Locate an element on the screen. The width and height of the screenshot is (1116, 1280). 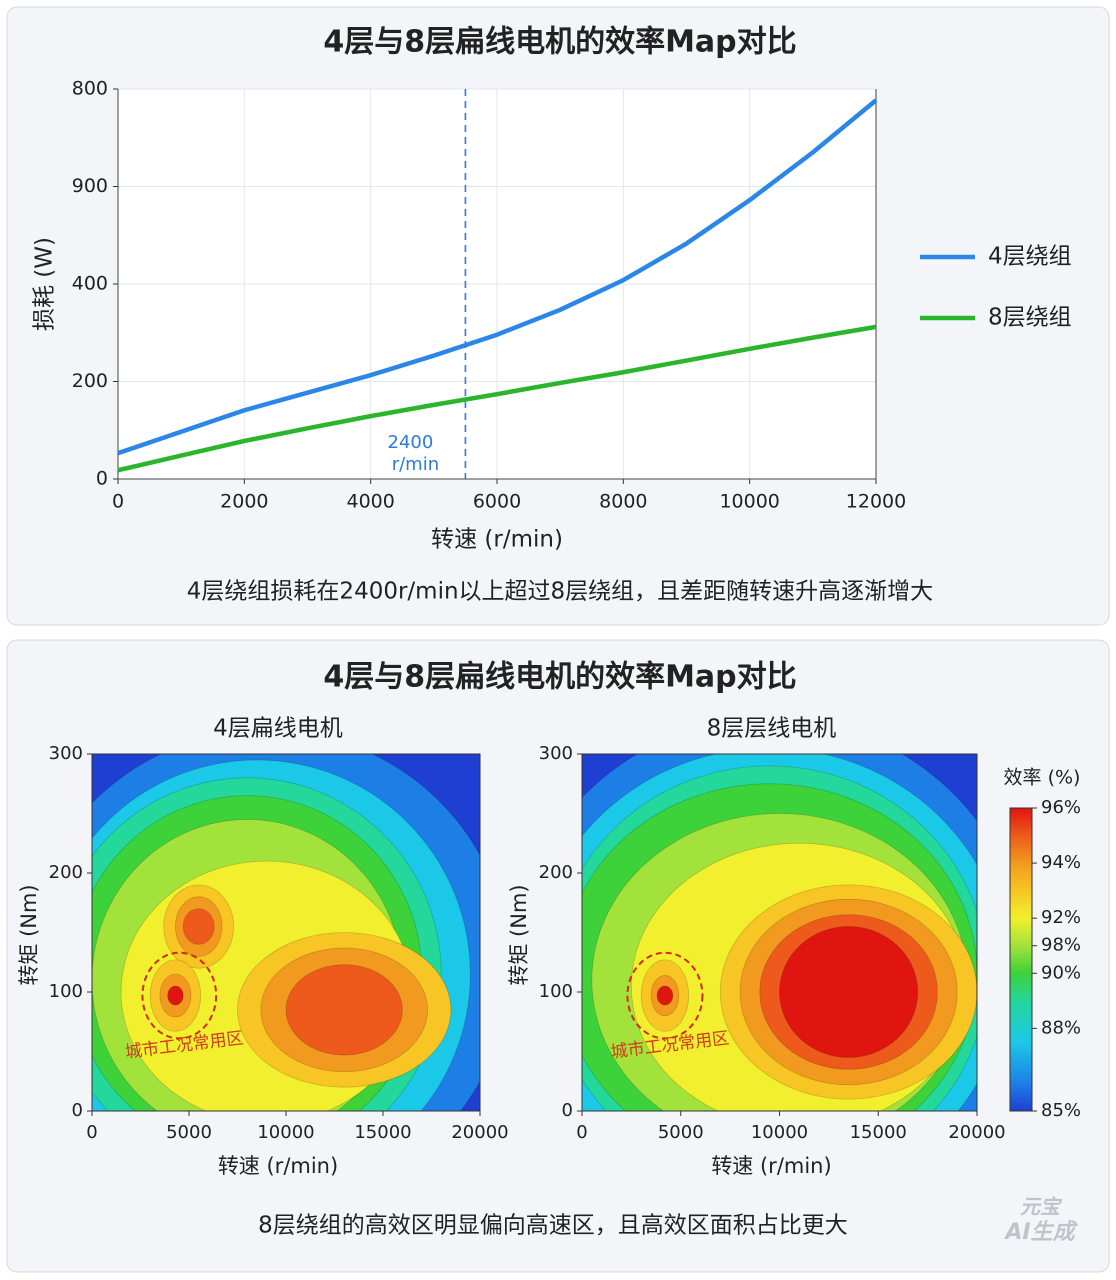
caption: 8层绕组的高效区明显偏向高速区，且高效区面积占比更大 is located at coordinates (553, 1226).